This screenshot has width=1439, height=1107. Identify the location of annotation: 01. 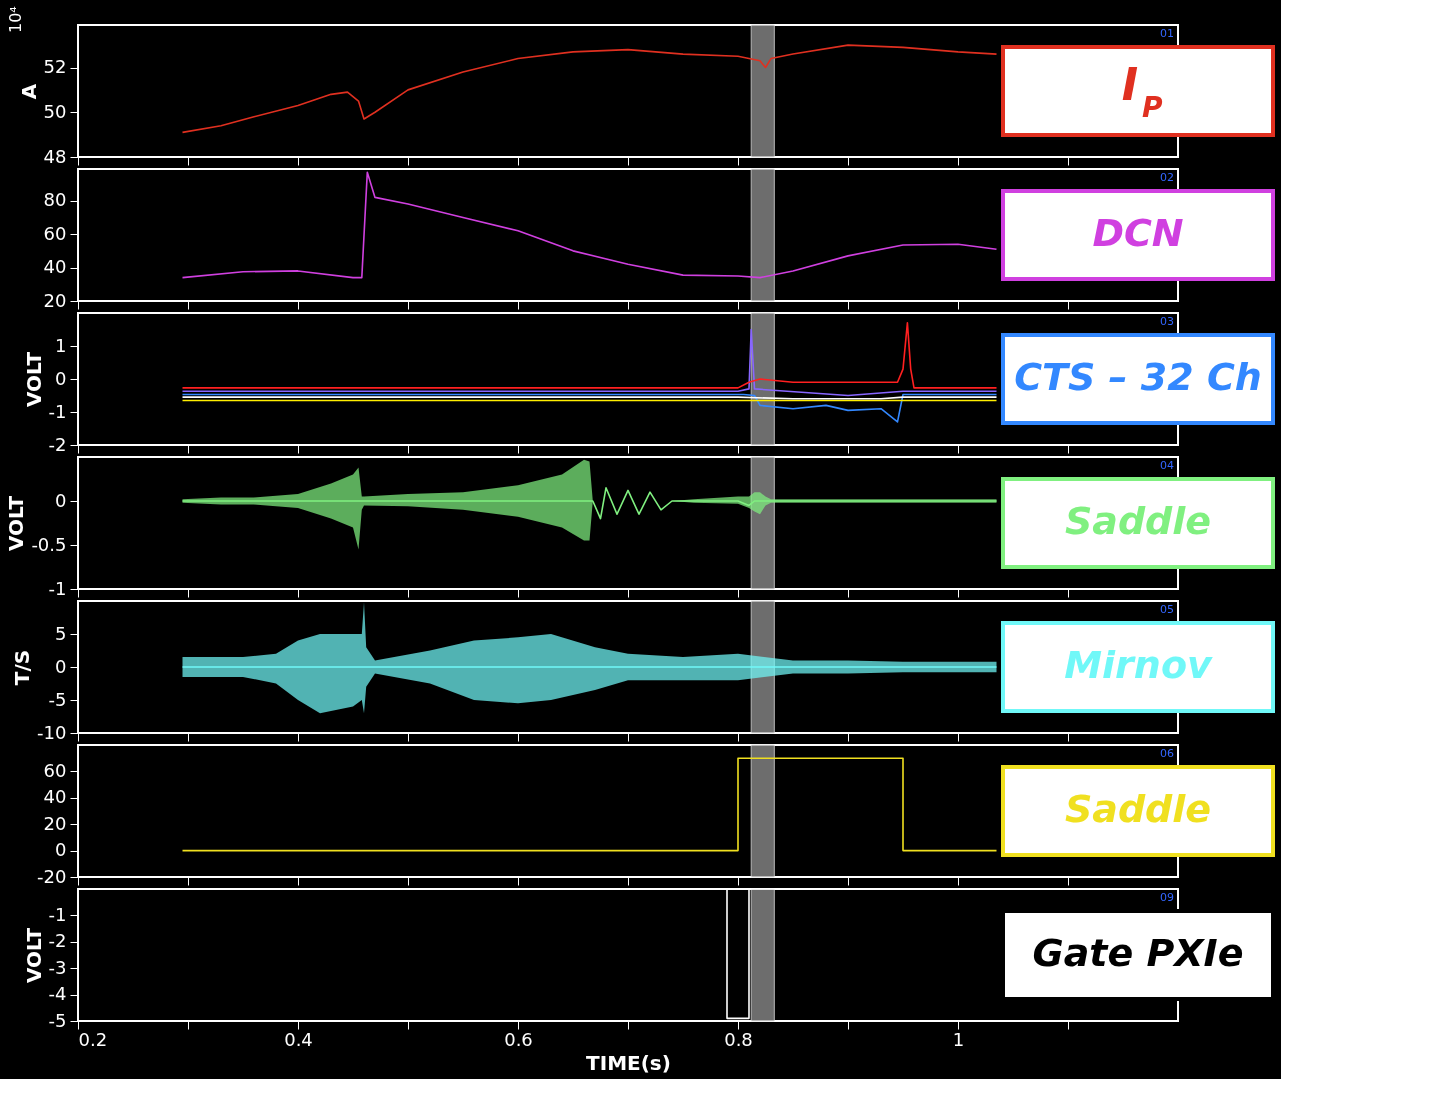
(1167, 33).